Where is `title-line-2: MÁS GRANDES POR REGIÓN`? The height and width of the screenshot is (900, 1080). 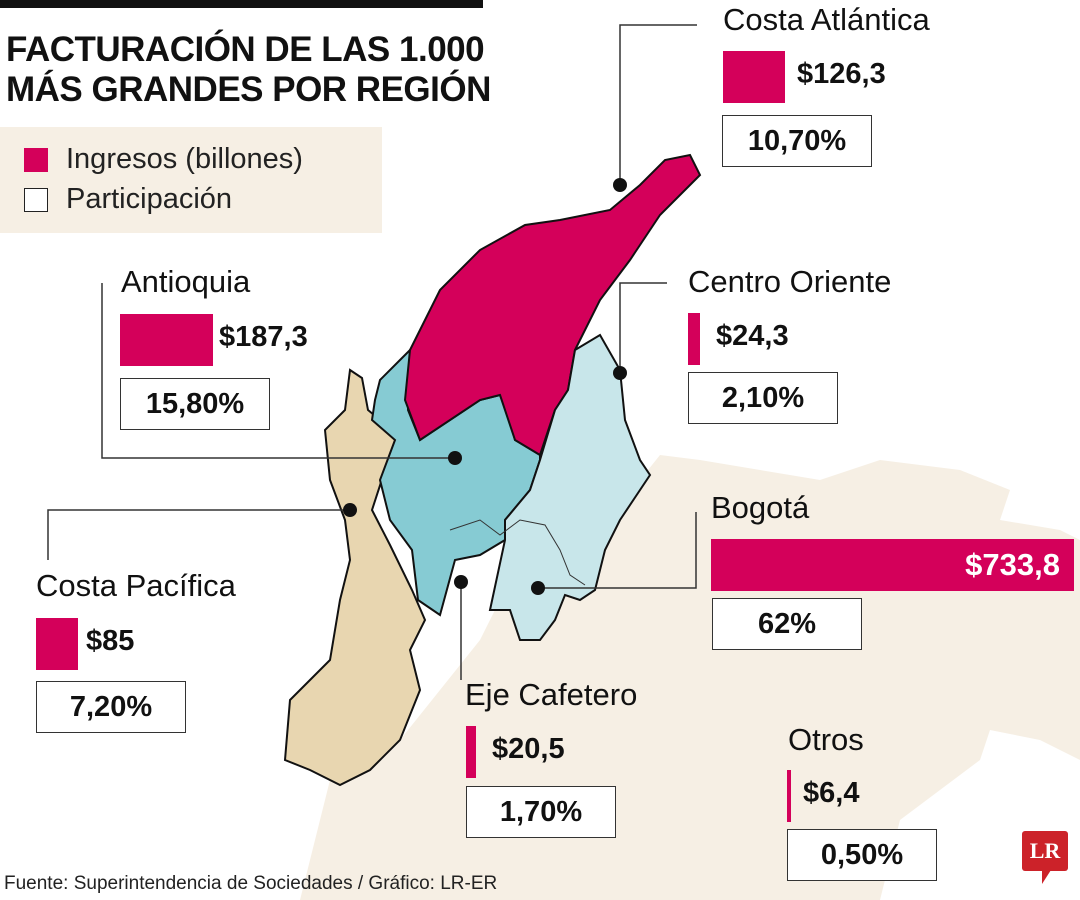
title-line-2: MÁS GRANDES POR REGIÓN is located at coordinates (248, 89).